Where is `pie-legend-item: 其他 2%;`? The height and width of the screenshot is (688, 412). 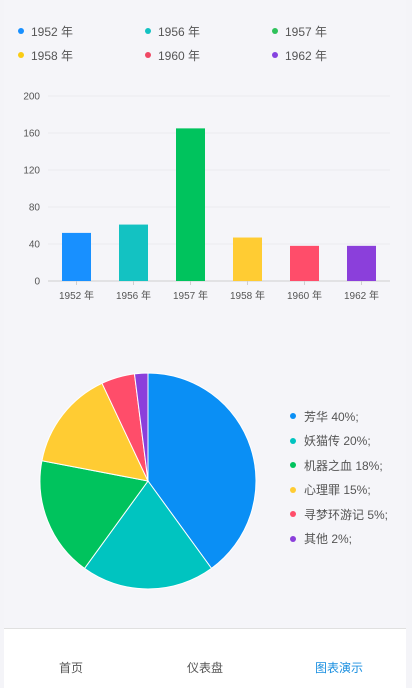 pie-legend-item: 其他 2%; is located at coordinates (339, 539).